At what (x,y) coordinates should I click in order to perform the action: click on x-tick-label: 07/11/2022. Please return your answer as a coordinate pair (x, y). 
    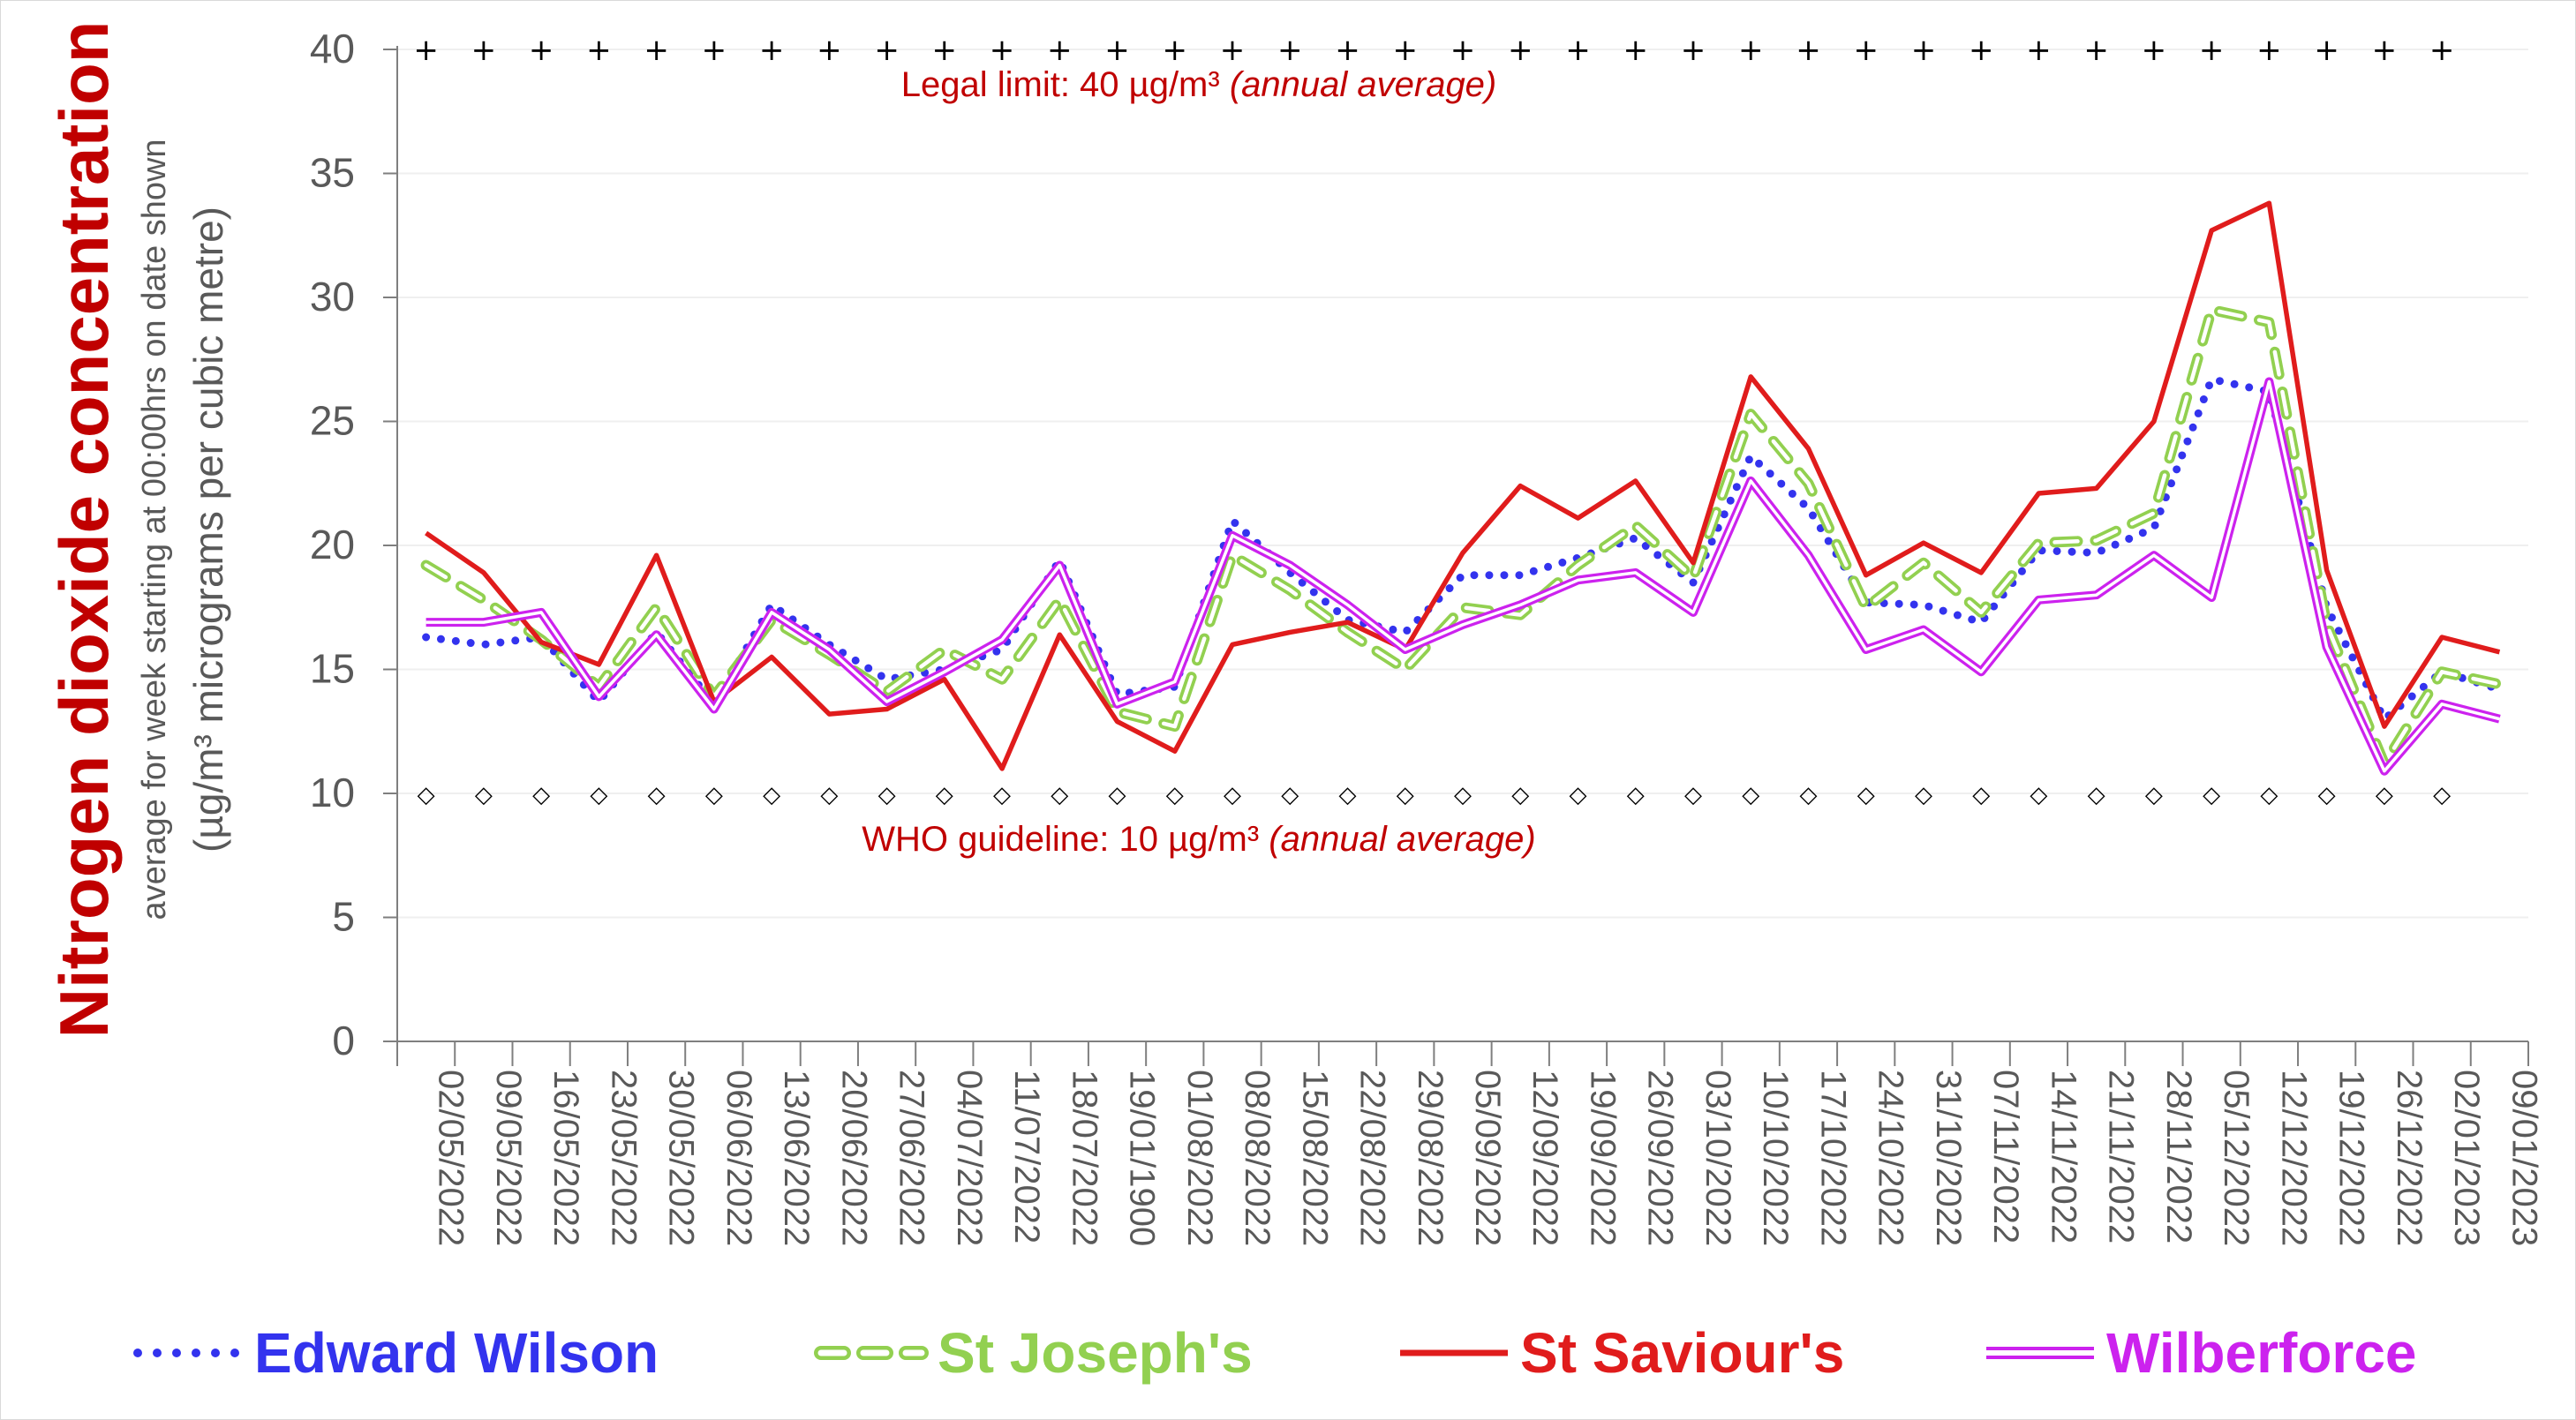
    Looking at the image, I should click on (2006, 1156).